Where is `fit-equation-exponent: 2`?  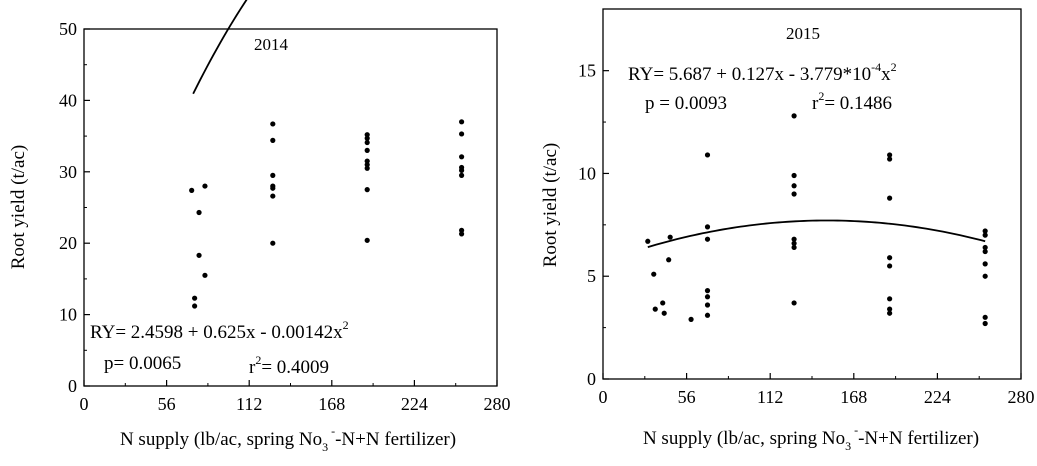 fit-equation-exponent: 2 is located at coordinates (346, 325).